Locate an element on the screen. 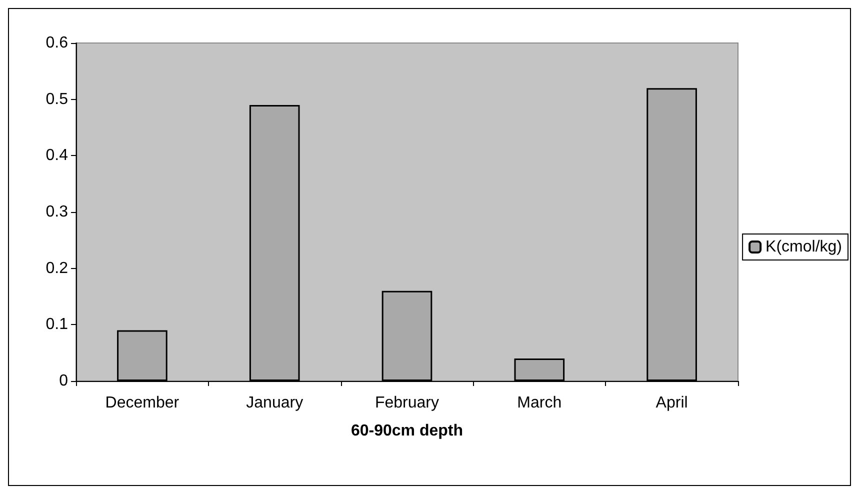 The width and height of the screenshot is (859, 494). y-tick-label: 0 is located at coordinates (63, 381).